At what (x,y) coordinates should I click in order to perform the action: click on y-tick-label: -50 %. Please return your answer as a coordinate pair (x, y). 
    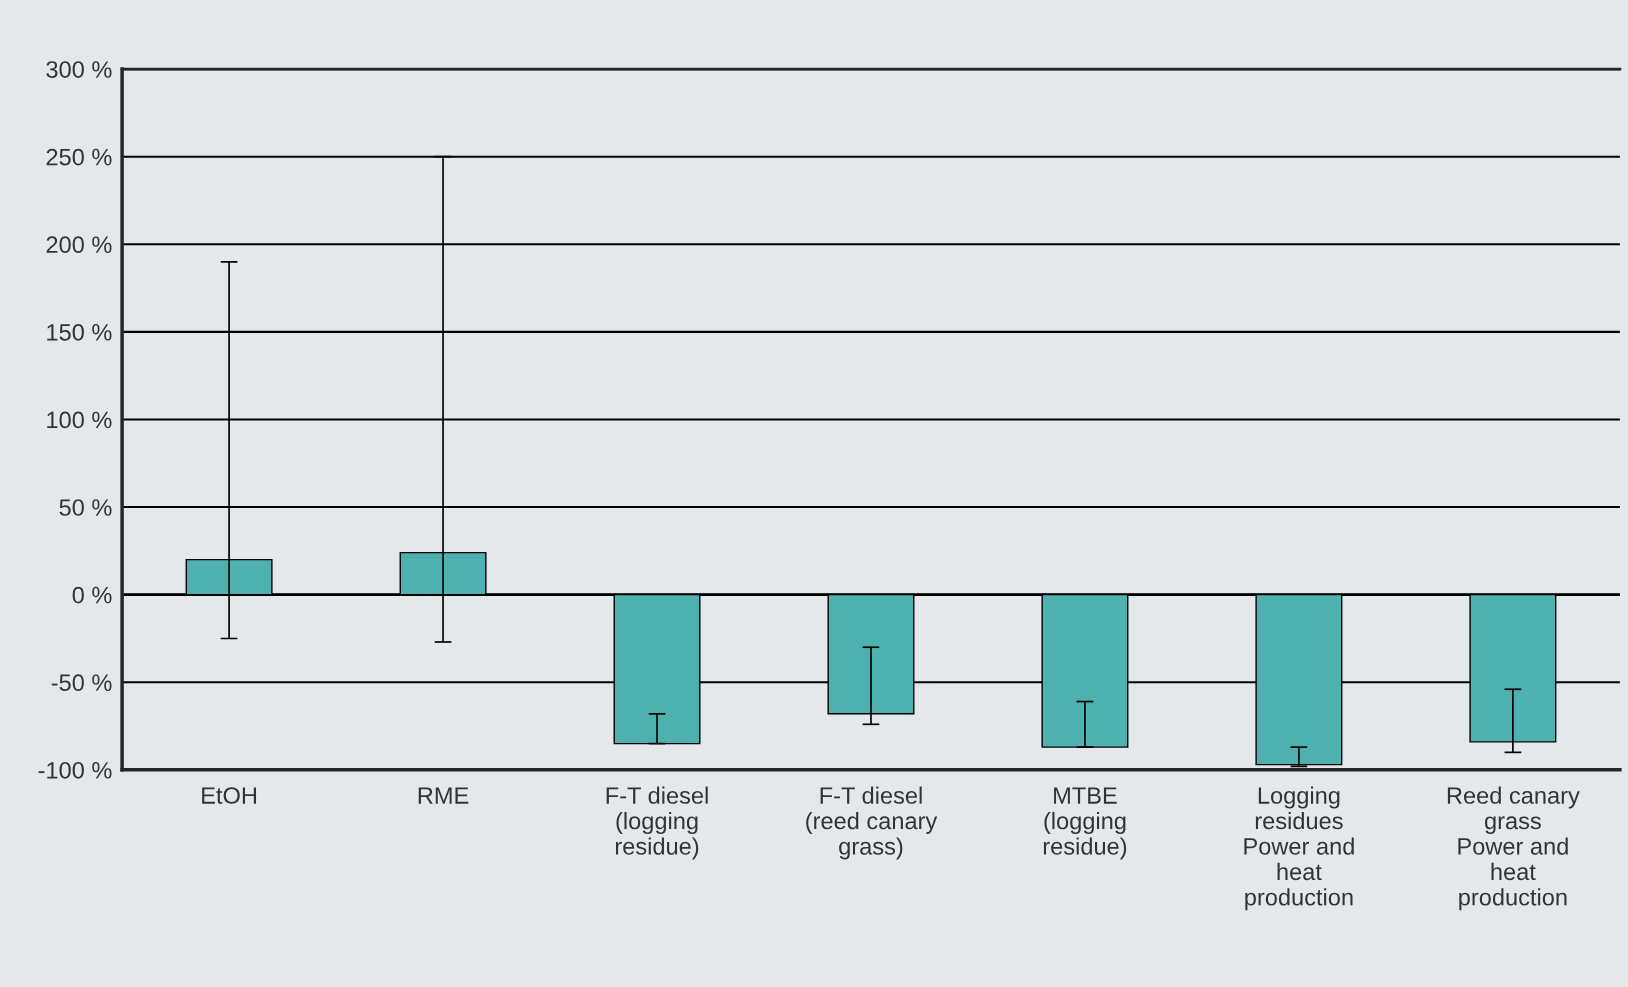
    Looking at the image, I should click on (81, 683).